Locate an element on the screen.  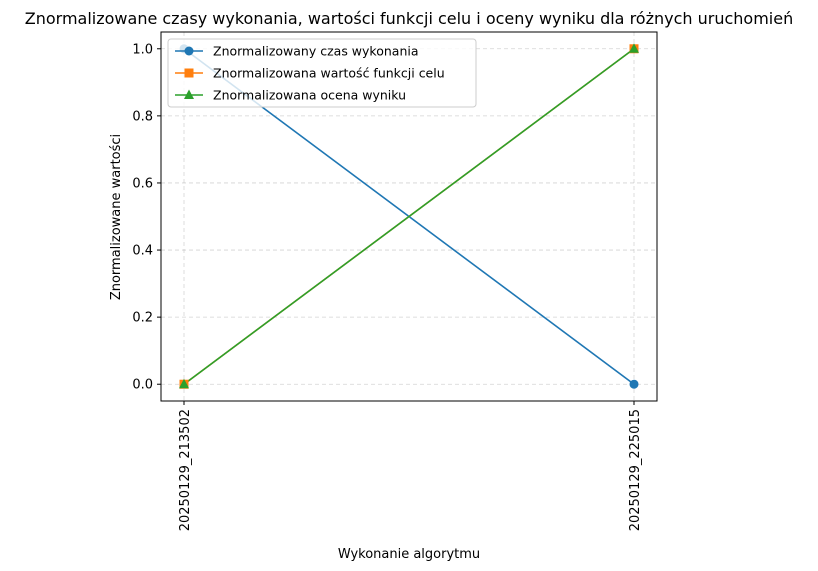
legend-box is located at coordinates (322, 73).